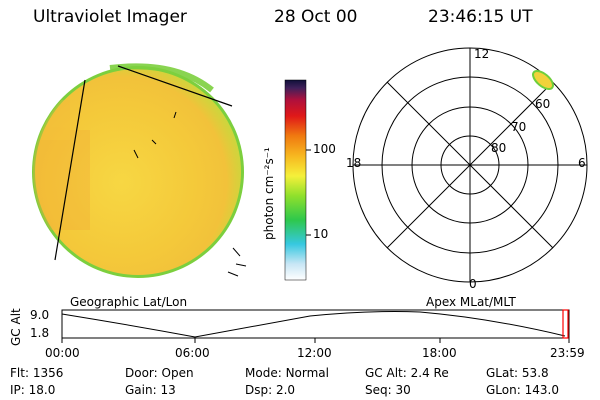 This screenshot has height=400, width=600. What do you see at coordinates (40, 315) in the screenshot?
I see `y-tick-top: 9.0` at bounding box center [40, 315].